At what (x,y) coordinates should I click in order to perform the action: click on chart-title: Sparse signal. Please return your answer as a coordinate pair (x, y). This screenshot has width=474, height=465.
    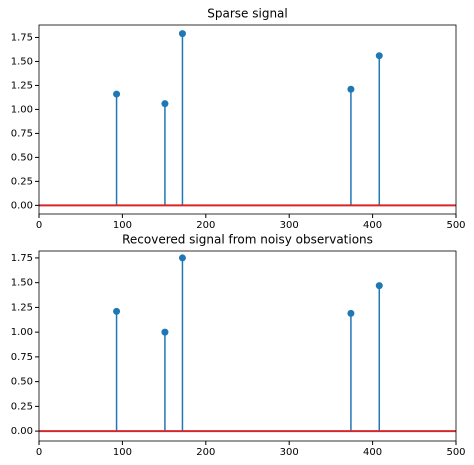
    Looking at the image, I should click on (247, 14).